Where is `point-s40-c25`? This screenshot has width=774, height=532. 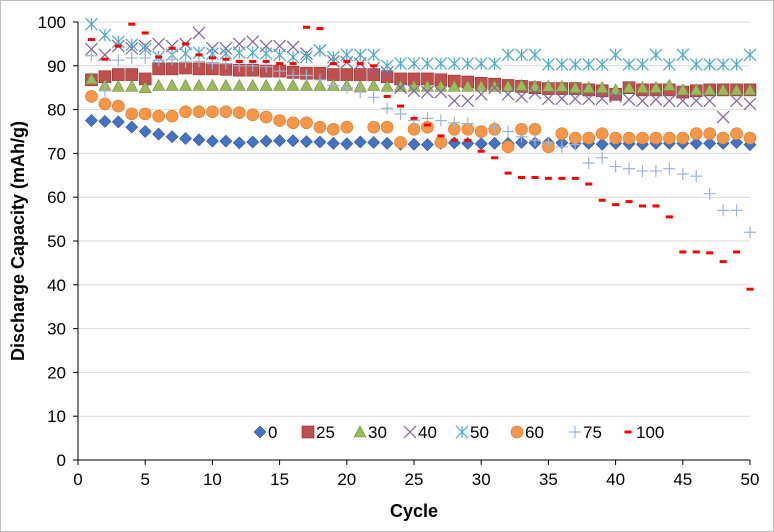
point-s40-c25 is located at coordinates (414, 91).